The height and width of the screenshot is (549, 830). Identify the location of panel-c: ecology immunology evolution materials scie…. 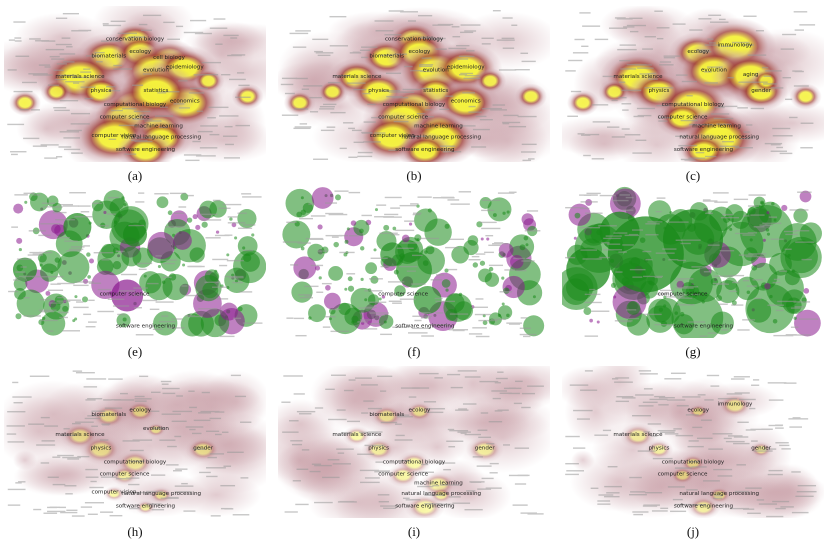
(693, 84).